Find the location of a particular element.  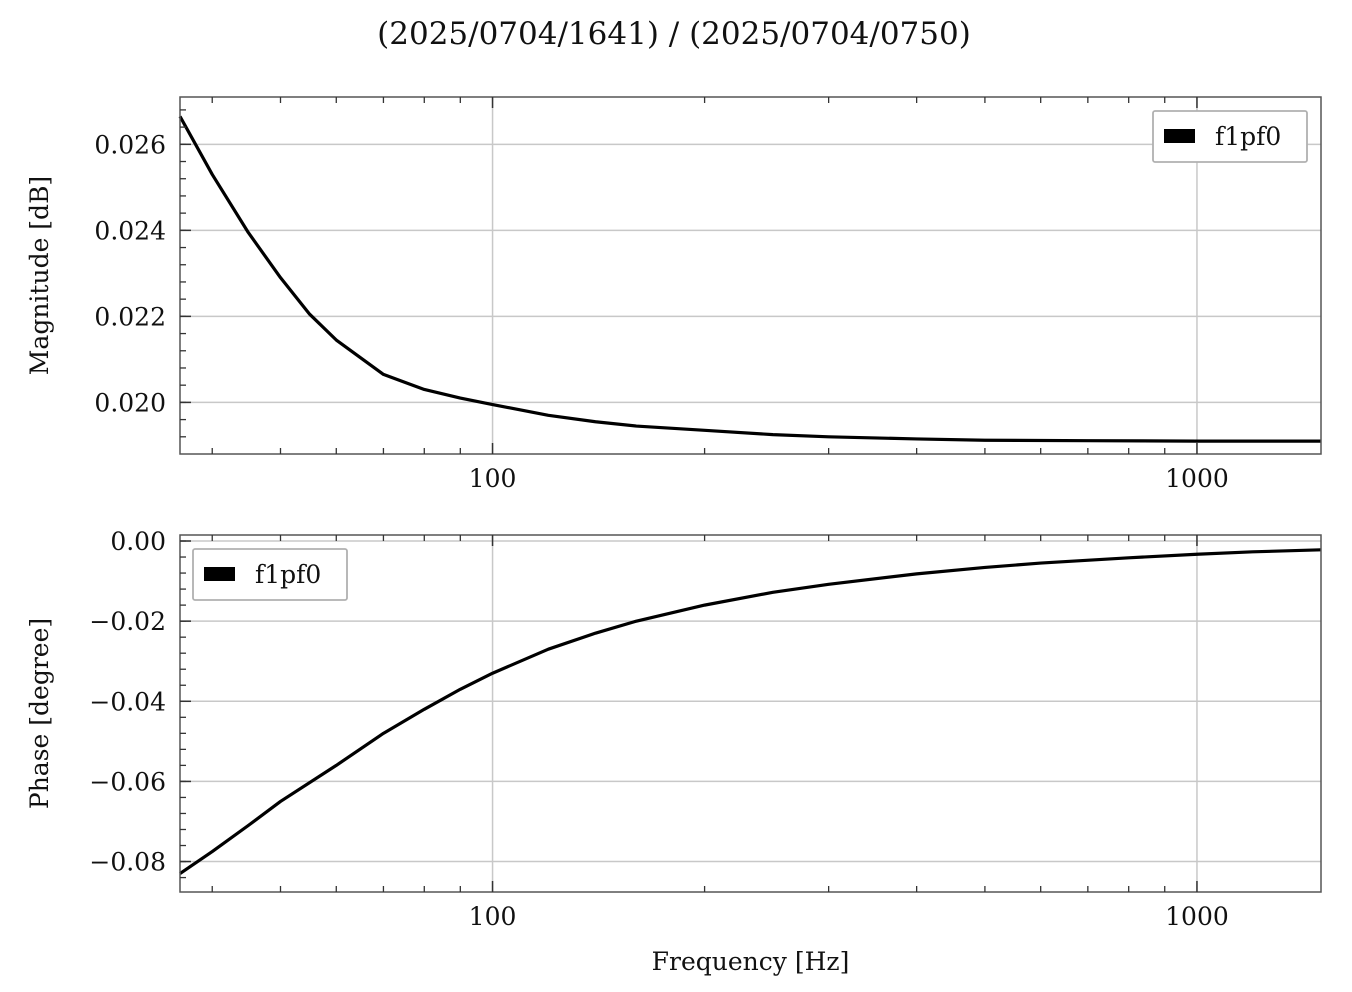

y-tick-label: 0.022 is located at coordinates (130, 316).